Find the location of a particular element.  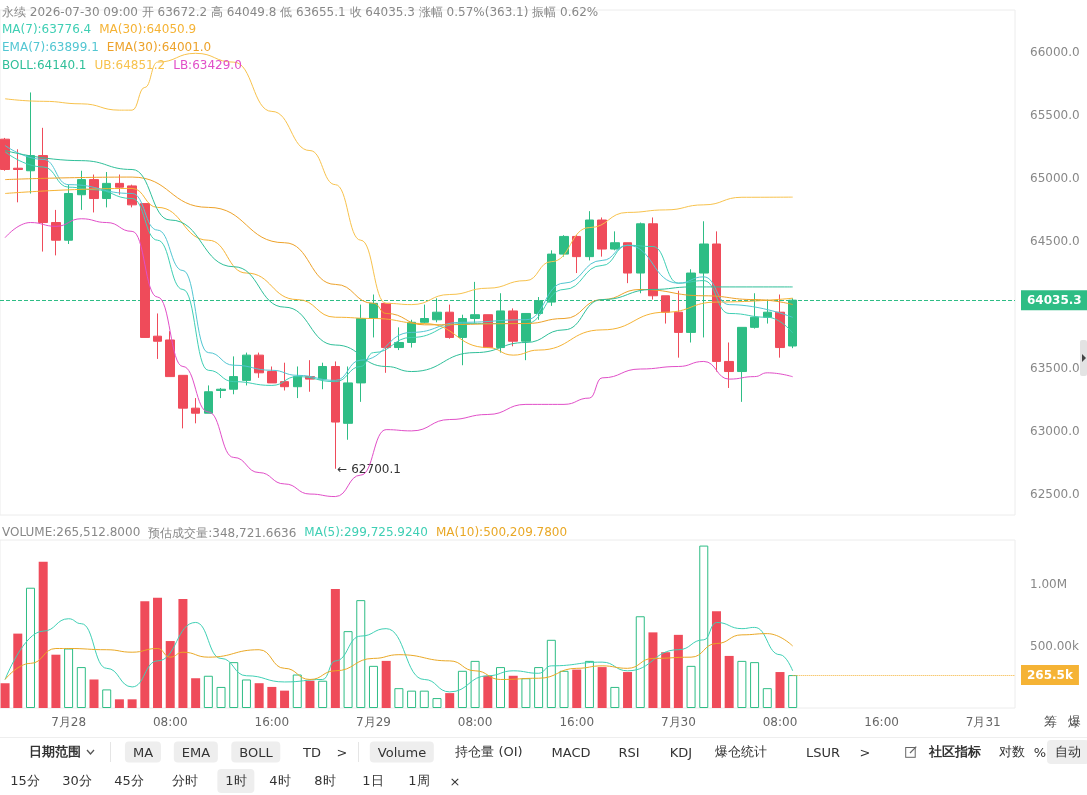

text: 1周 is located at coordinates (419, 781).